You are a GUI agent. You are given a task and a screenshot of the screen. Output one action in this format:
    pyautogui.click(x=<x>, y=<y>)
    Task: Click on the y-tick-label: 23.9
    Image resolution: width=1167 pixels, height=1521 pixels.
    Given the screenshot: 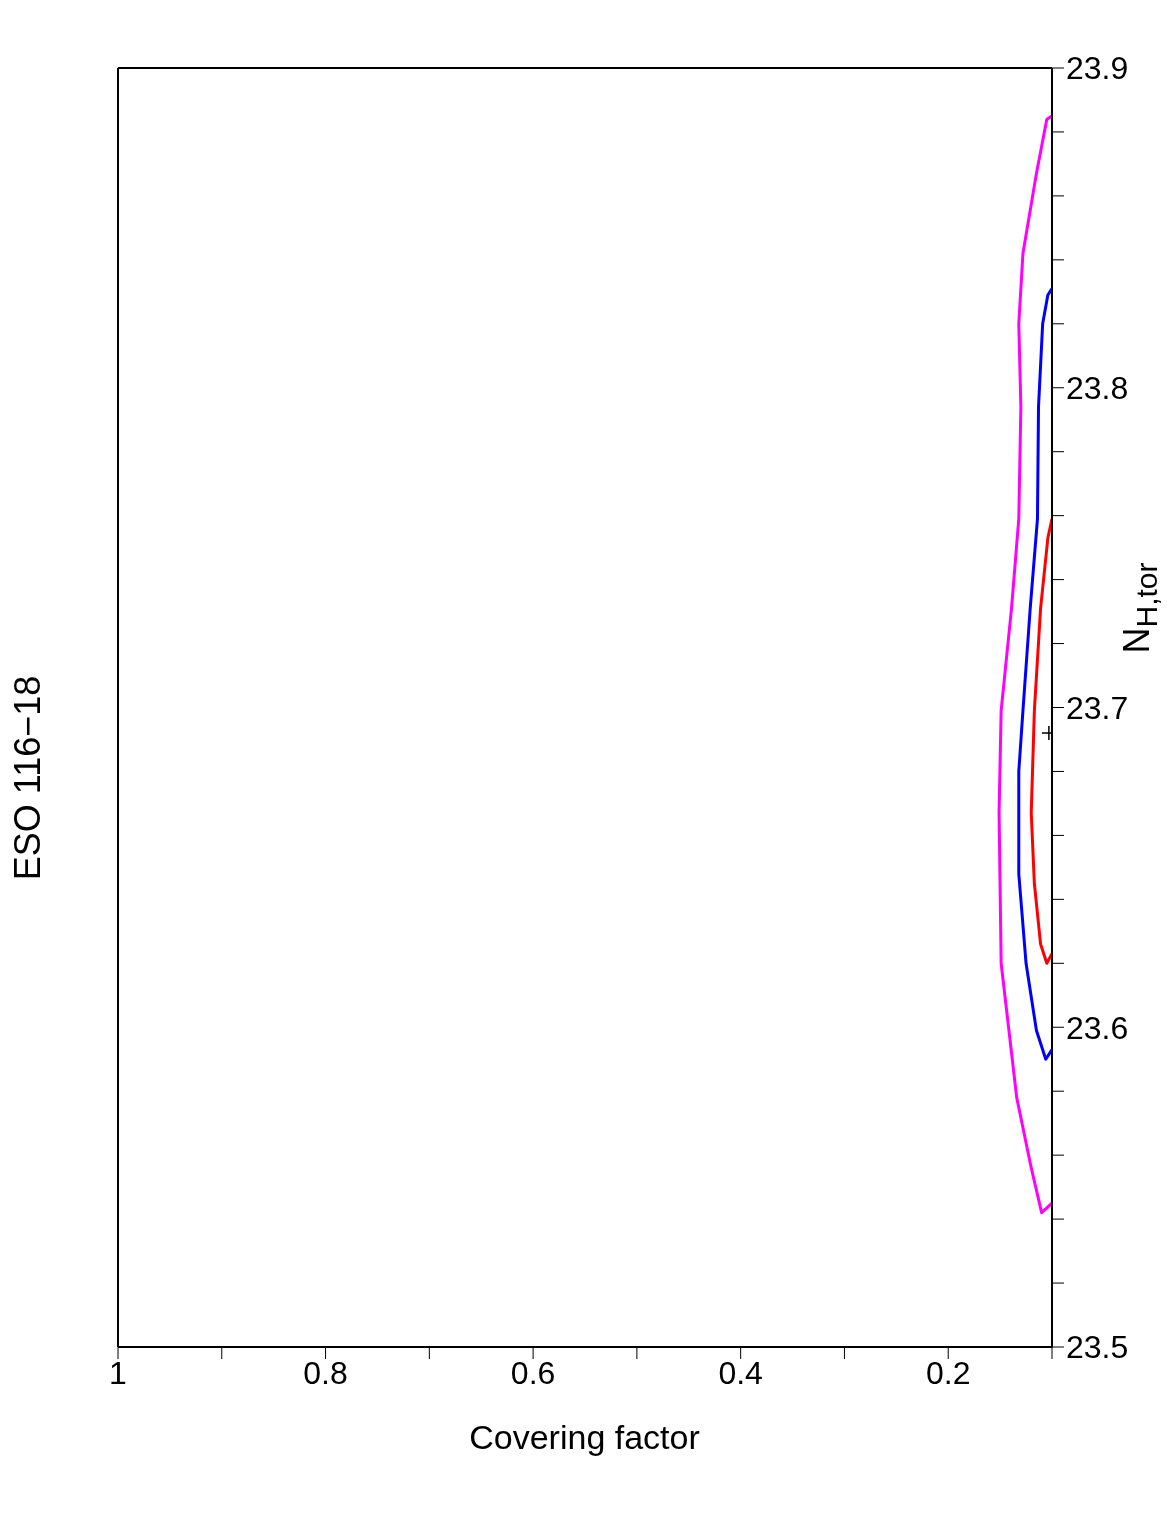 What is the action you would take?
    pyautogui.click(x=1097, y=68)
    